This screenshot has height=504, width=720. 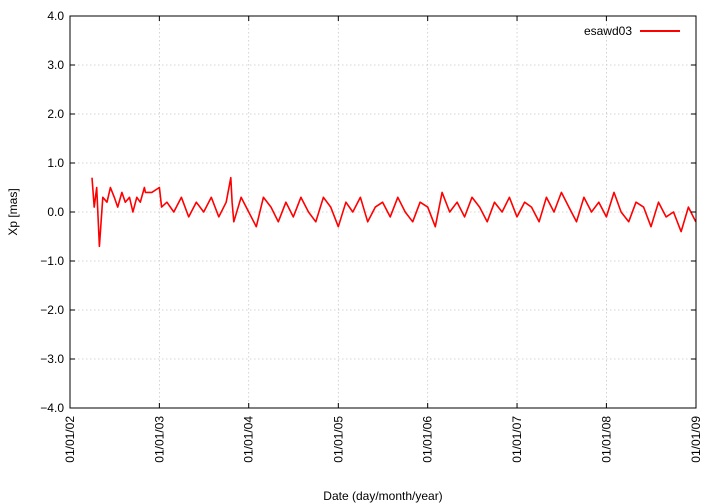 I want to click on y-tick-label: 3.0, so click(x=55, y=65).